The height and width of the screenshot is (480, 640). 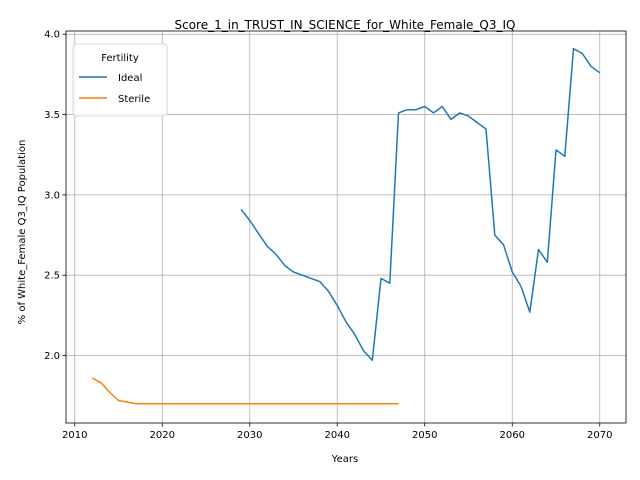 I want to click on y-tick-label: 2.0, so click(x=52, y=356).